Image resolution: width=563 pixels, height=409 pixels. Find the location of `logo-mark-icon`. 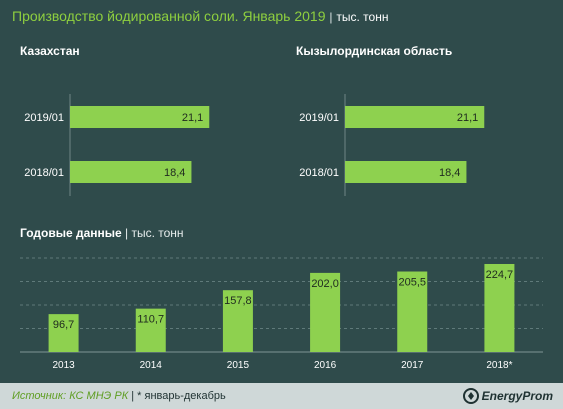

logo-mark-icon is located at coordinates (470, 396).